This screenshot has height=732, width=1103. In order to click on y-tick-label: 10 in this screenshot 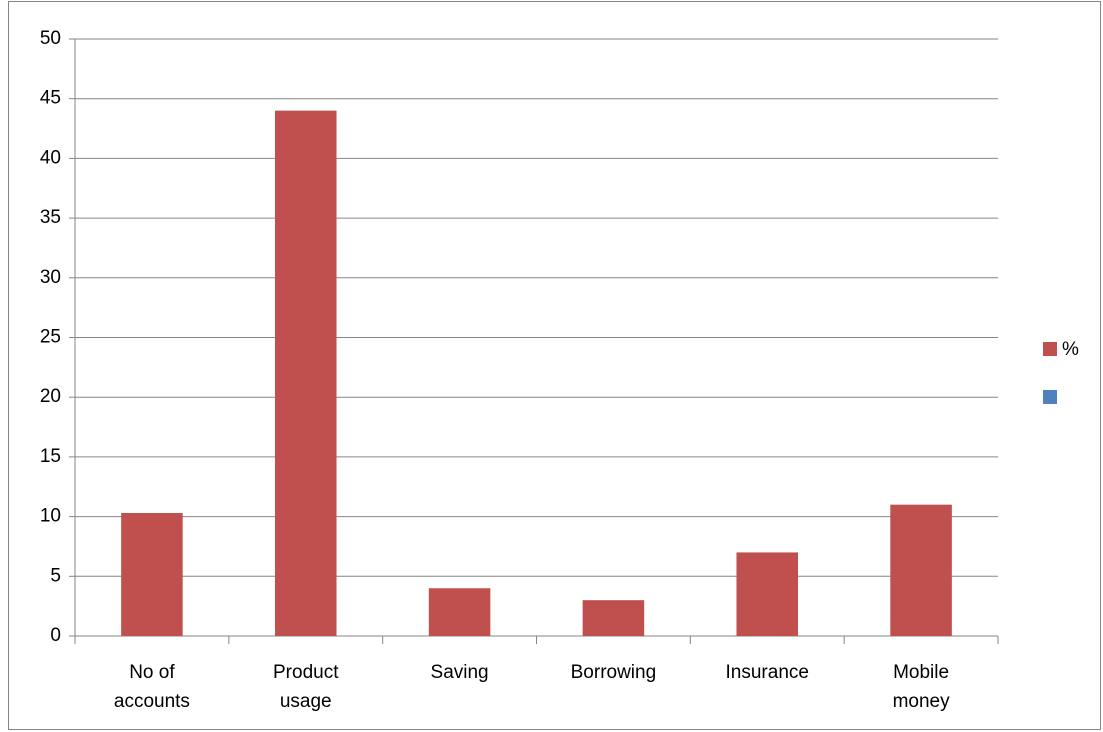, I will do `click(50, 516)`.